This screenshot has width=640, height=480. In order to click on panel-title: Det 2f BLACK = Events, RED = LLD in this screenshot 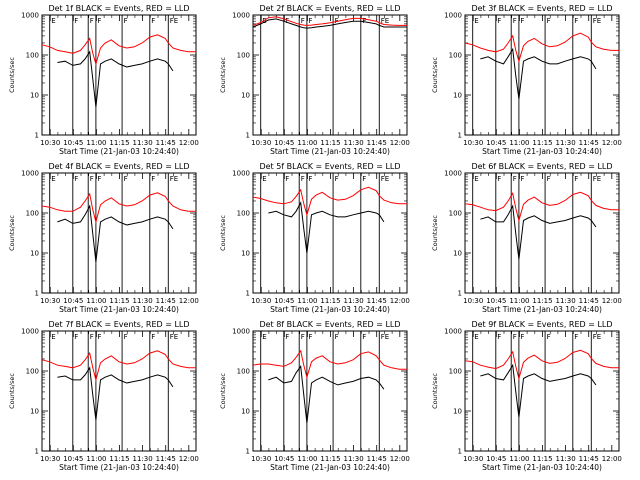, I will do `click(329, 8)`.